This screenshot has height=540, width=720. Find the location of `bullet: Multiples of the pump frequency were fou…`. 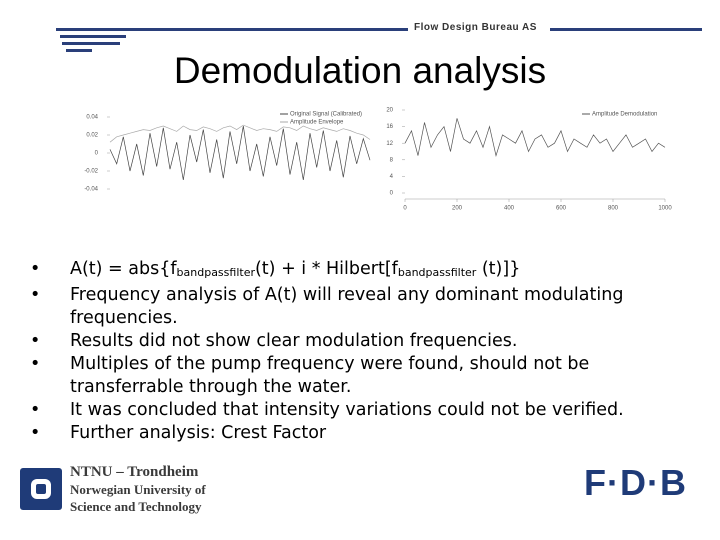

bullet: Multiples of the pump frequency were fou… is located at coordinates (363, 376).